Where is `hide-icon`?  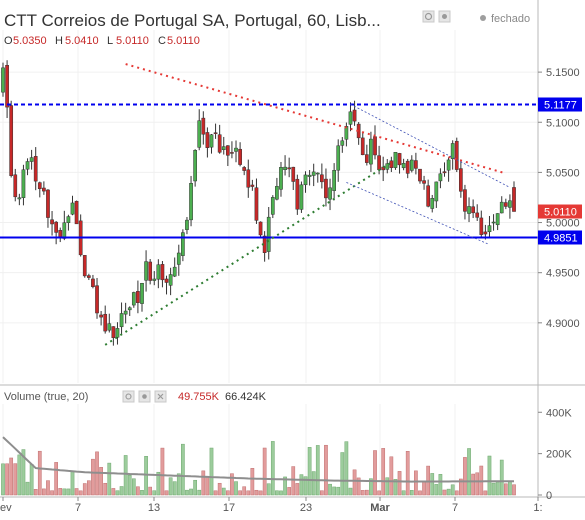
hide-icon is located at coordinates (444, 16).